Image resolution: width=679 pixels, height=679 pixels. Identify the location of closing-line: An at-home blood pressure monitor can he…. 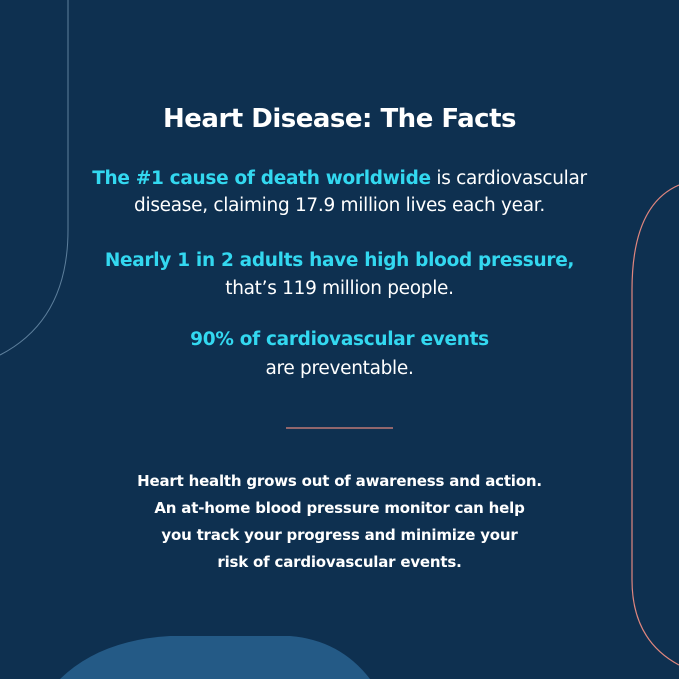
(339, 508).